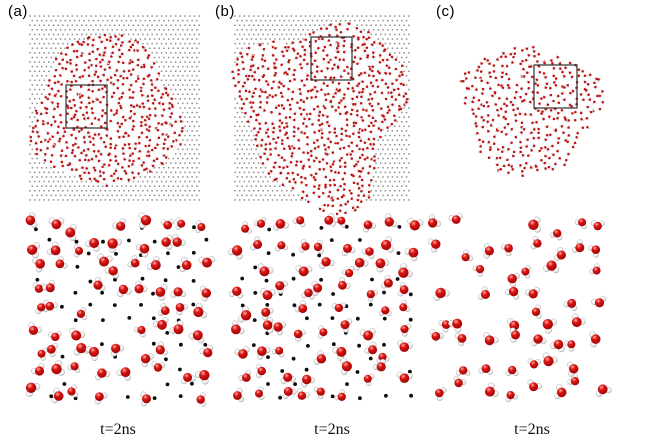 The height and width of the screenshot is (446, 650). I want to click on panel-c-overview, so click(531, 110).